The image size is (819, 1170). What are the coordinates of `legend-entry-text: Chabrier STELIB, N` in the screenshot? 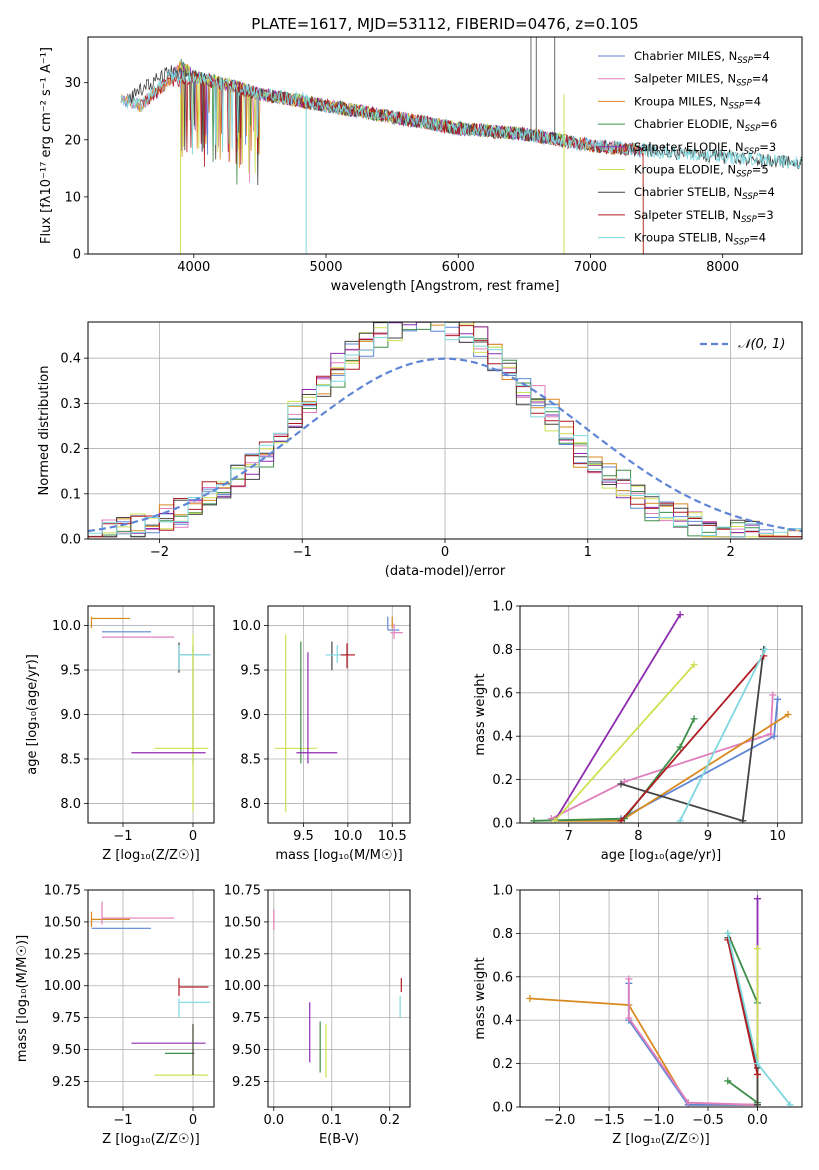 It's located at (688, 192).